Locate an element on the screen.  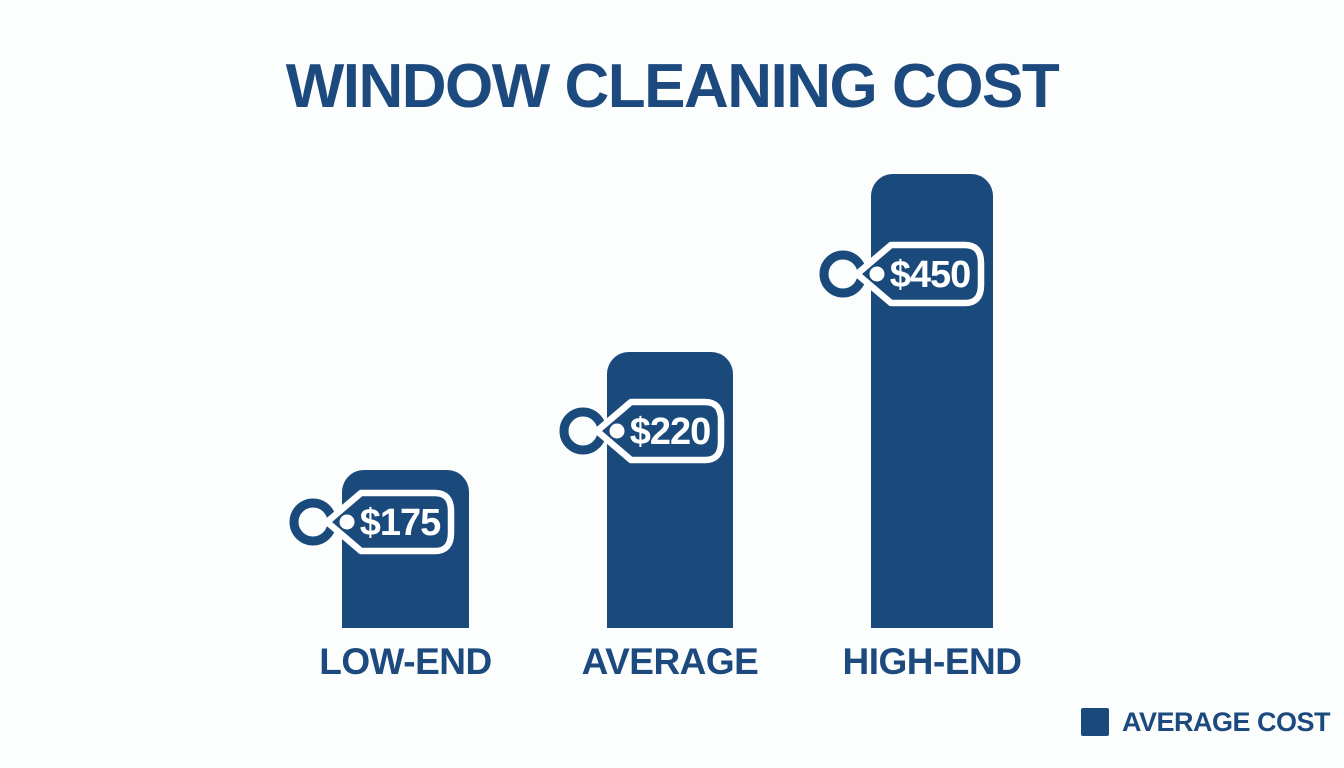
bar-rect-average is located at coordinates (670, 490).